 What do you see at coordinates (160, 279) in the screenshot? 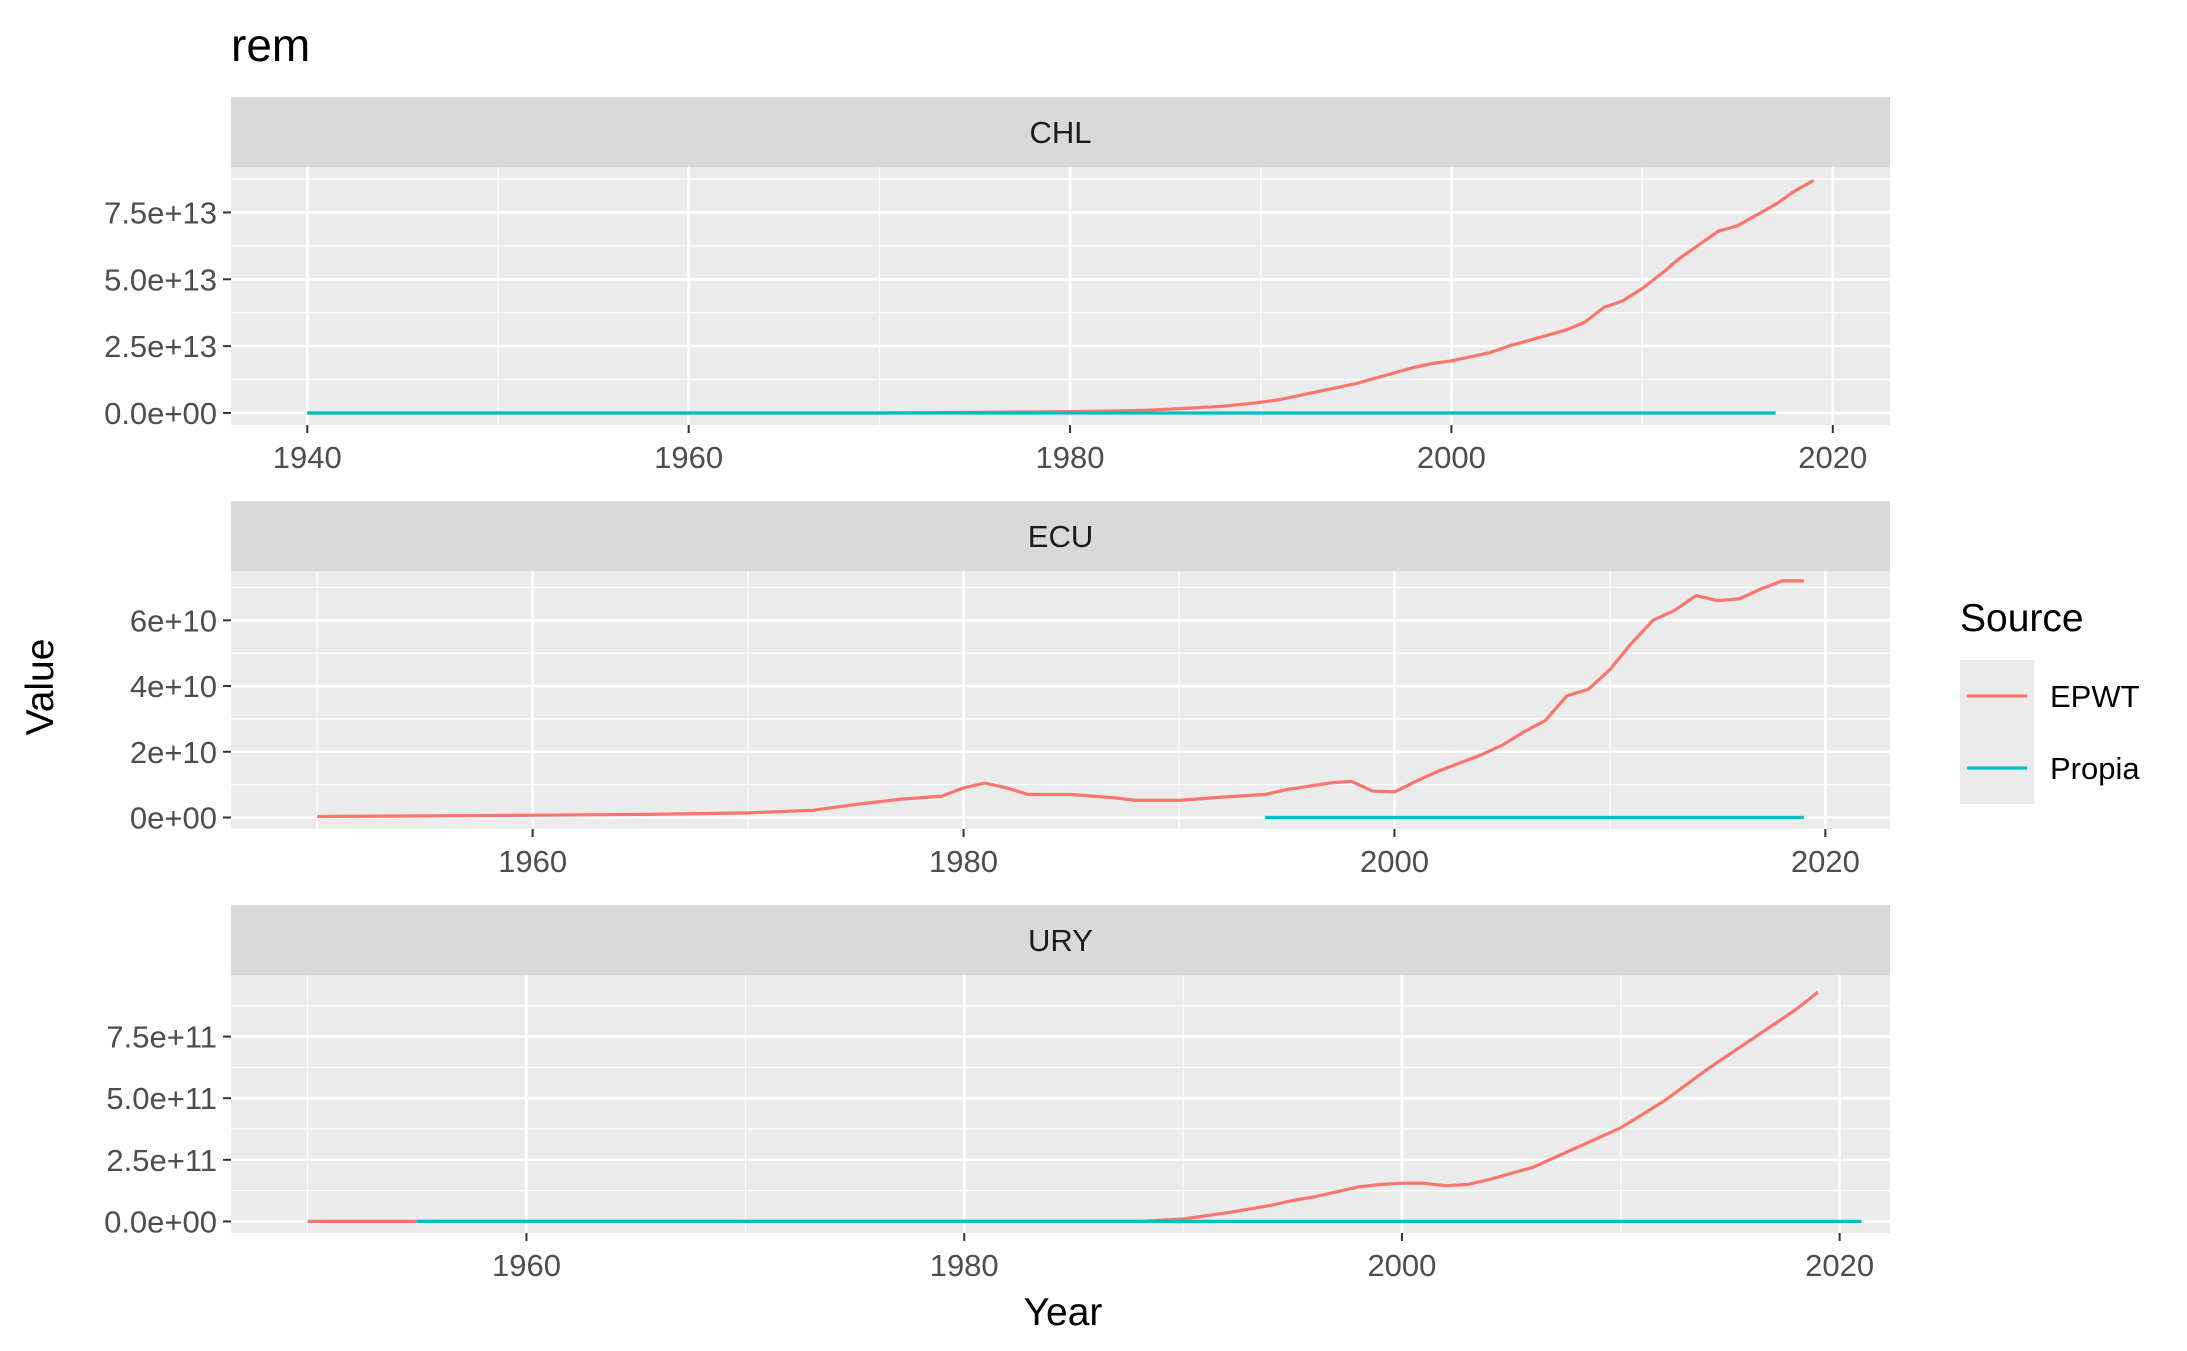
I see `y-tick-label: 5.0e+13` at bounding box center [160, 279].